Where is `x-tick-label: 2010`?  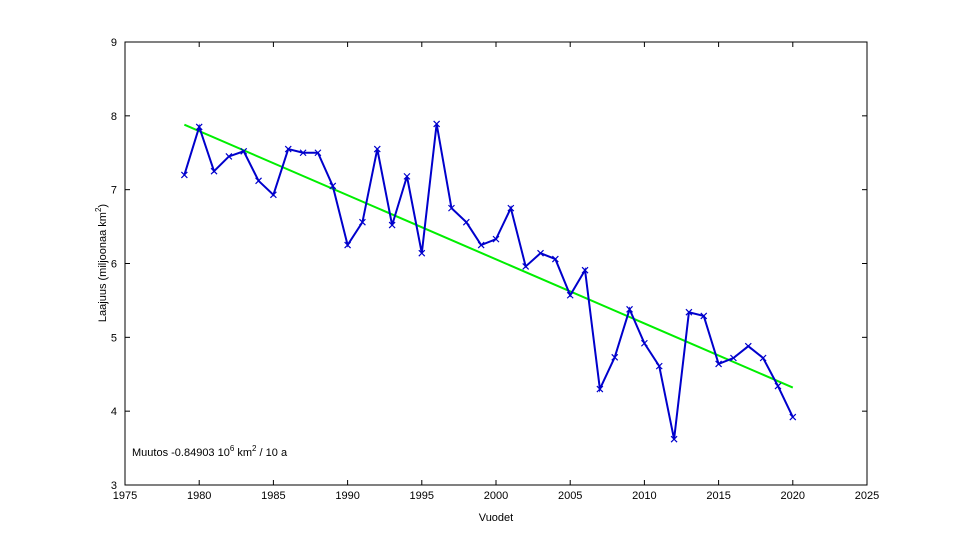 x-tick-label: 2010 is located at coordinates (644, 496).